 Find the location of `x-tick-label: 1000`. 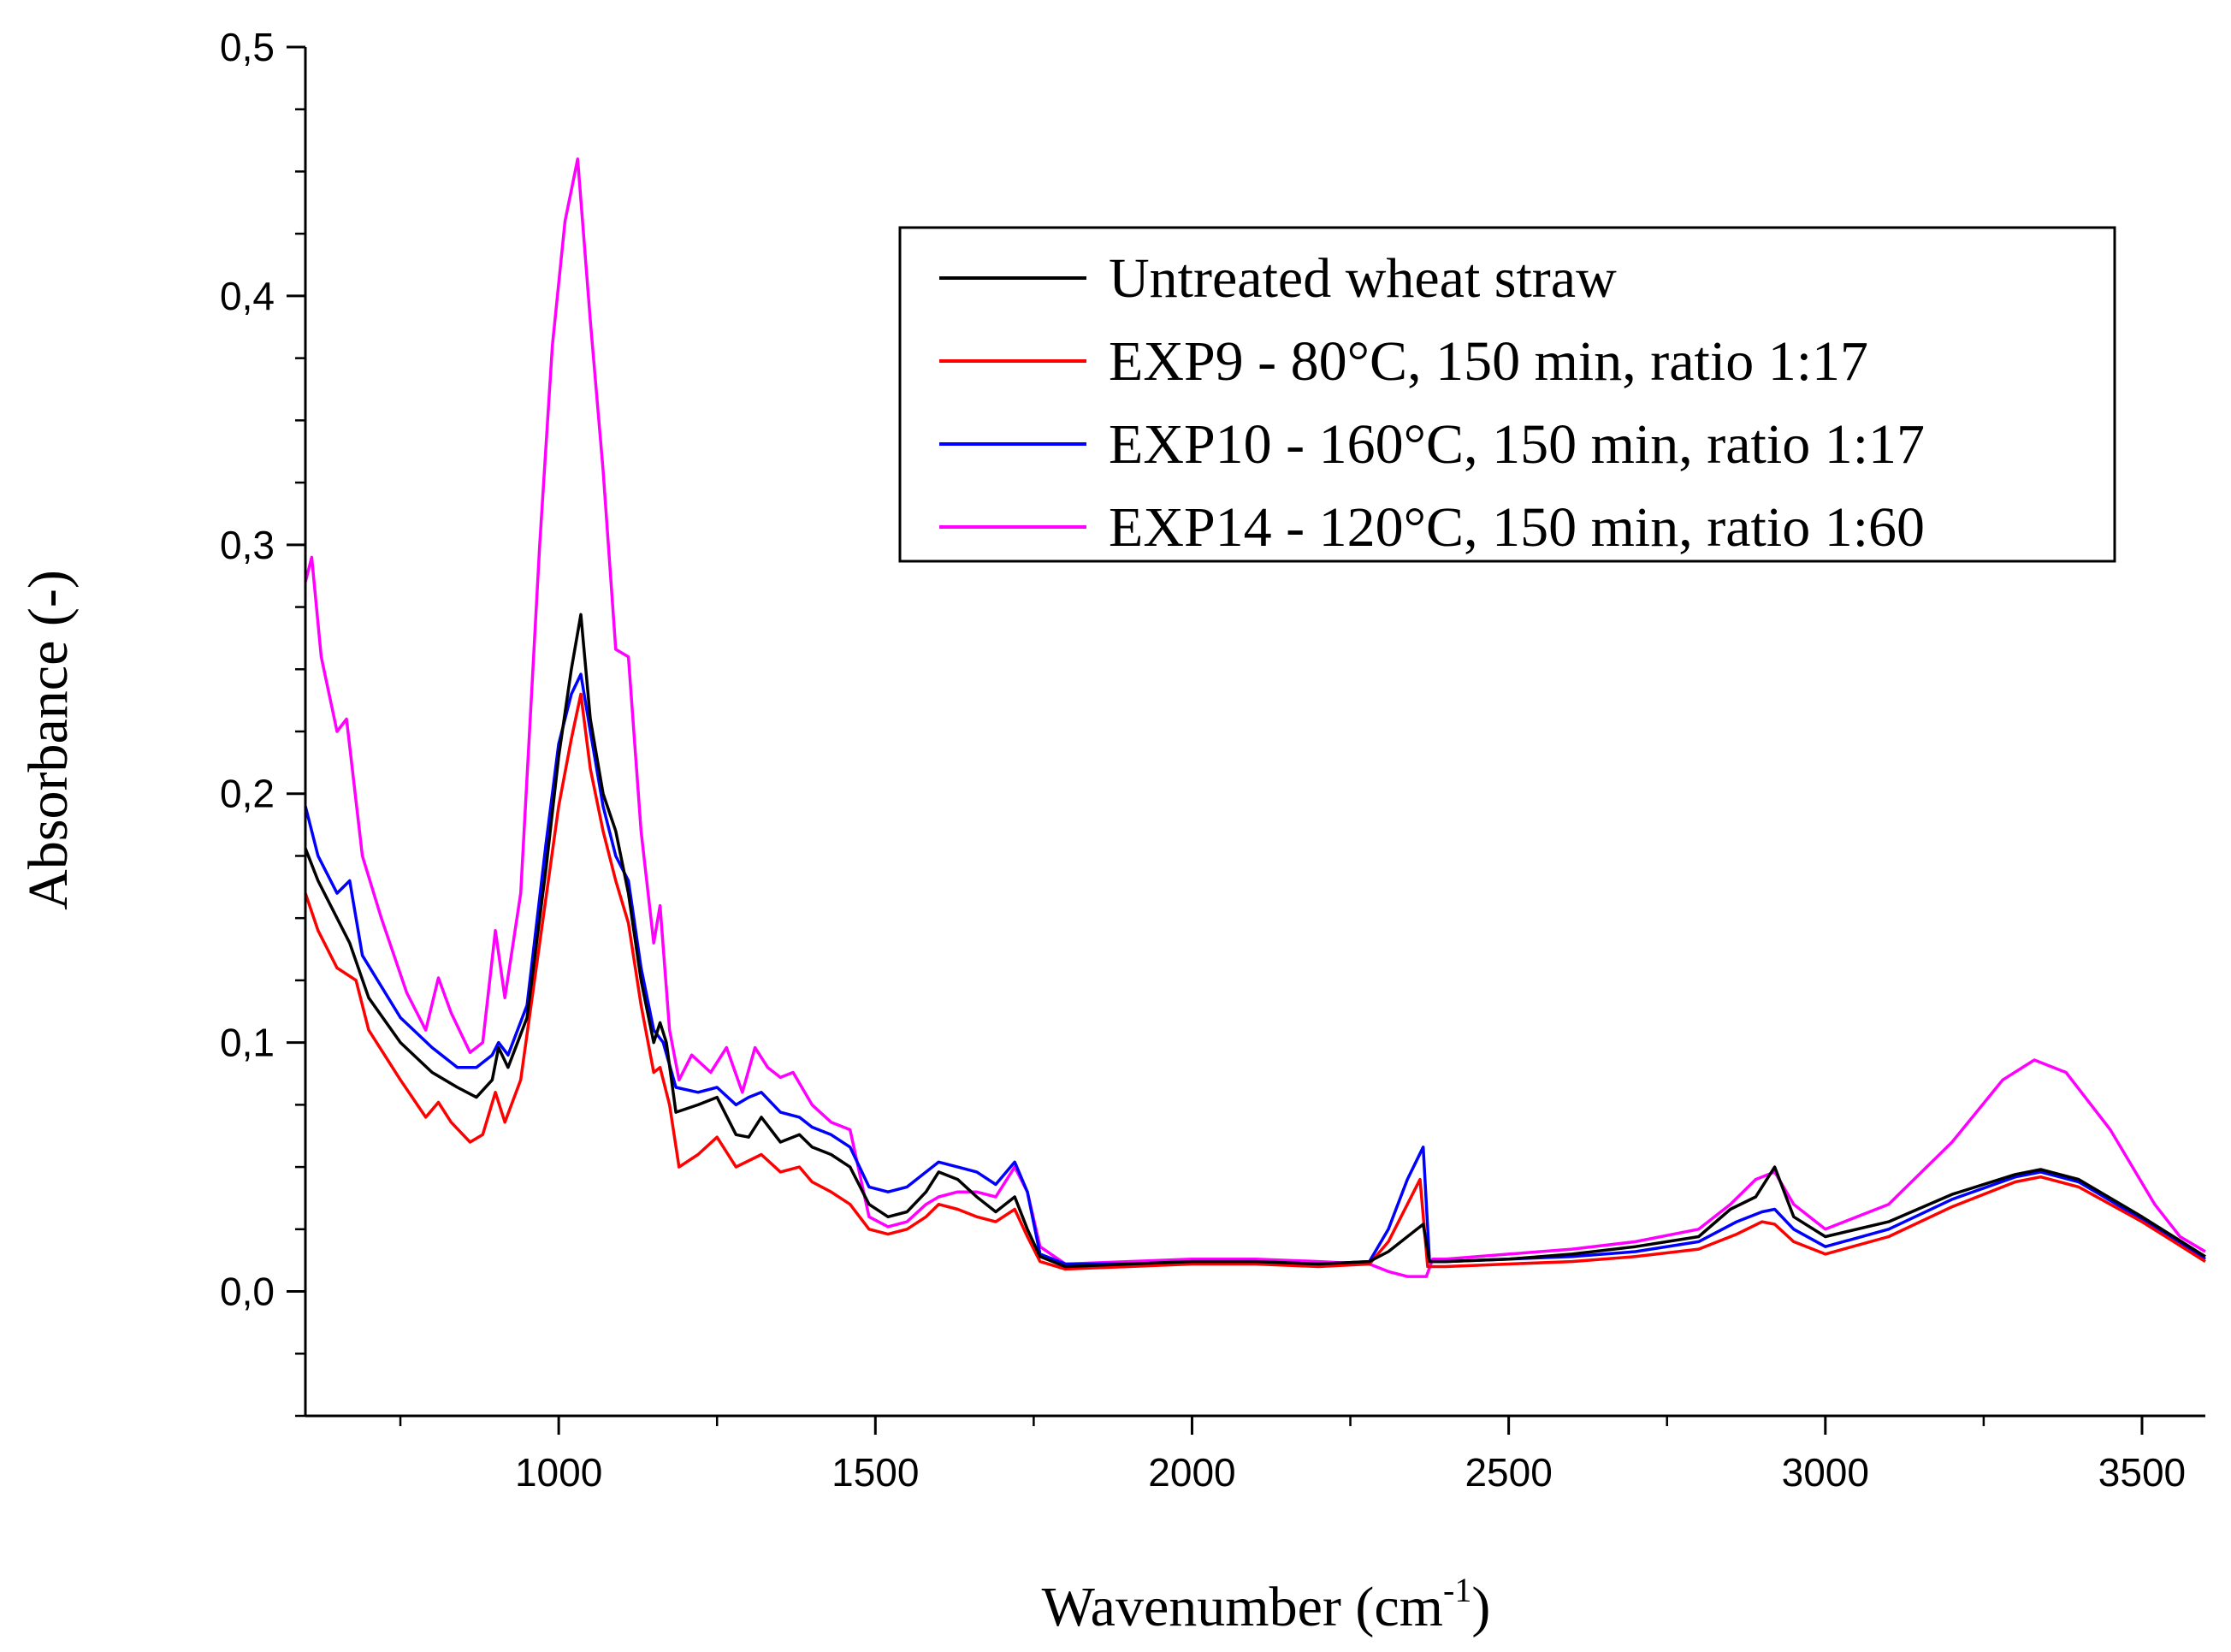

x-tick-label: 1000 is located at coordinates (558, 1472).